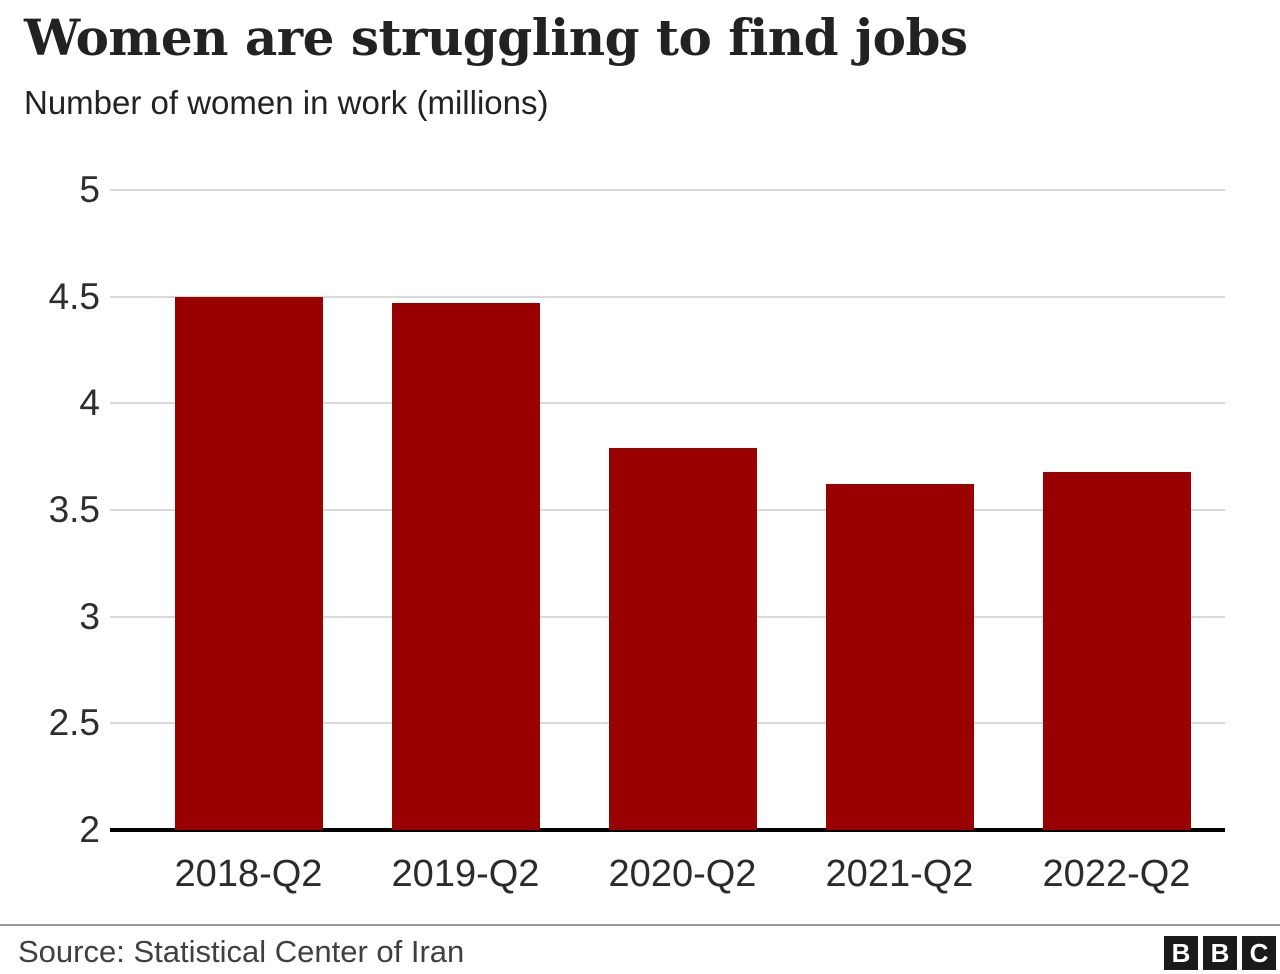 Image resolution: width=1280 pixels, height=974 pixels. I want to click on x-tick-label: 2022-Q2, so click(1116, 874).